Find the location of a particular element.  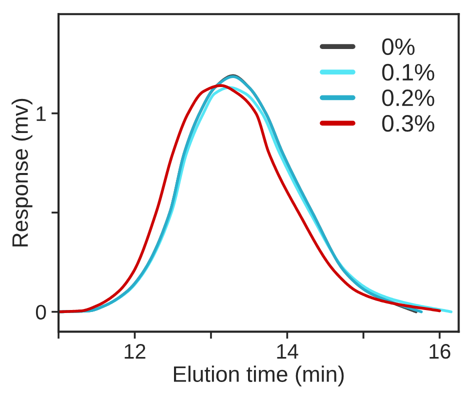

x-tick-label: 14 is located at coordinates (287, 351).